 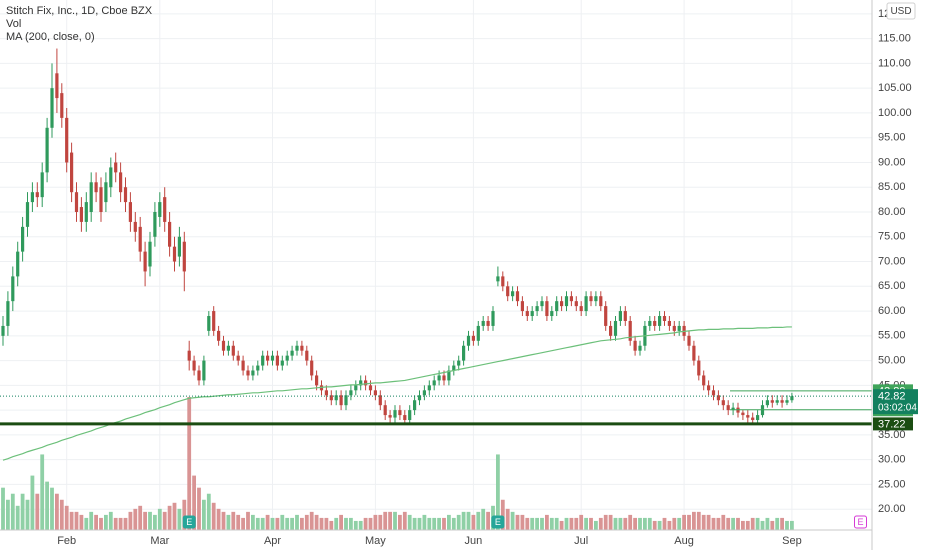 What do you see at coordinates (159, 541) in the screenshot?
I see `x-tick-label: Mar` at bounding box center [159, 541].